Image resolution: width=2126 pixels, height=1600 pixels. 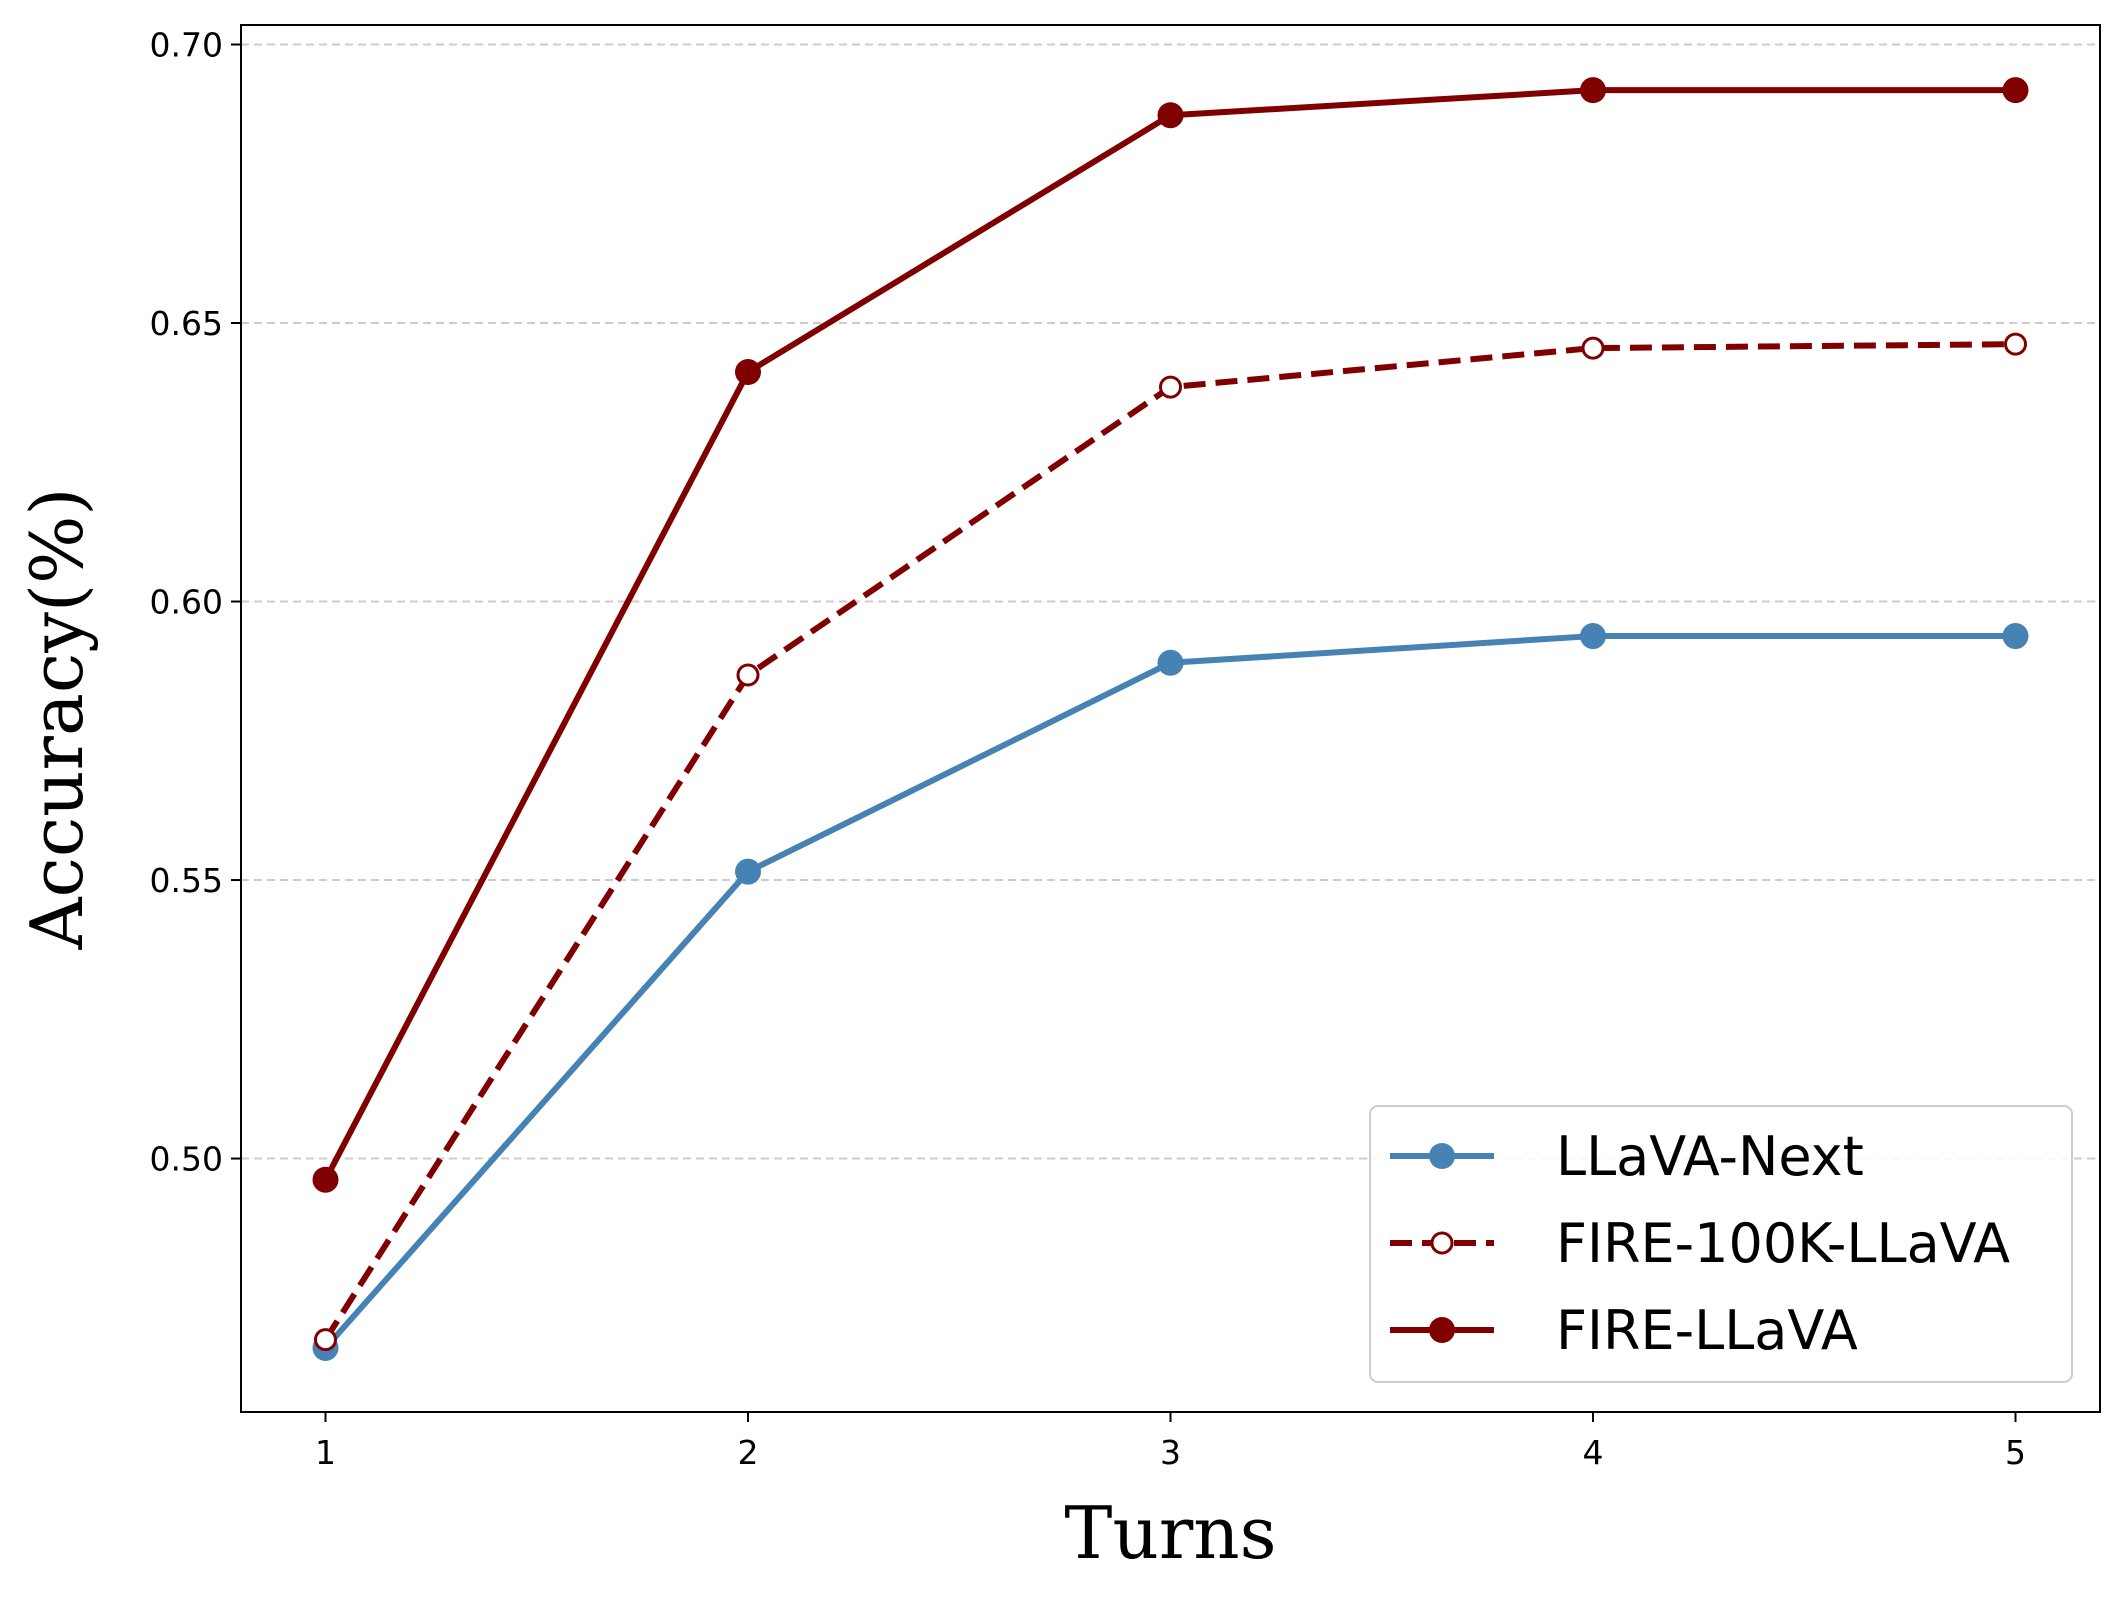 What do you see at coordinates (1170, 1533) in the screenshot?
I see `x-axis-title: Turns` at bounding box center [1170, 1533].